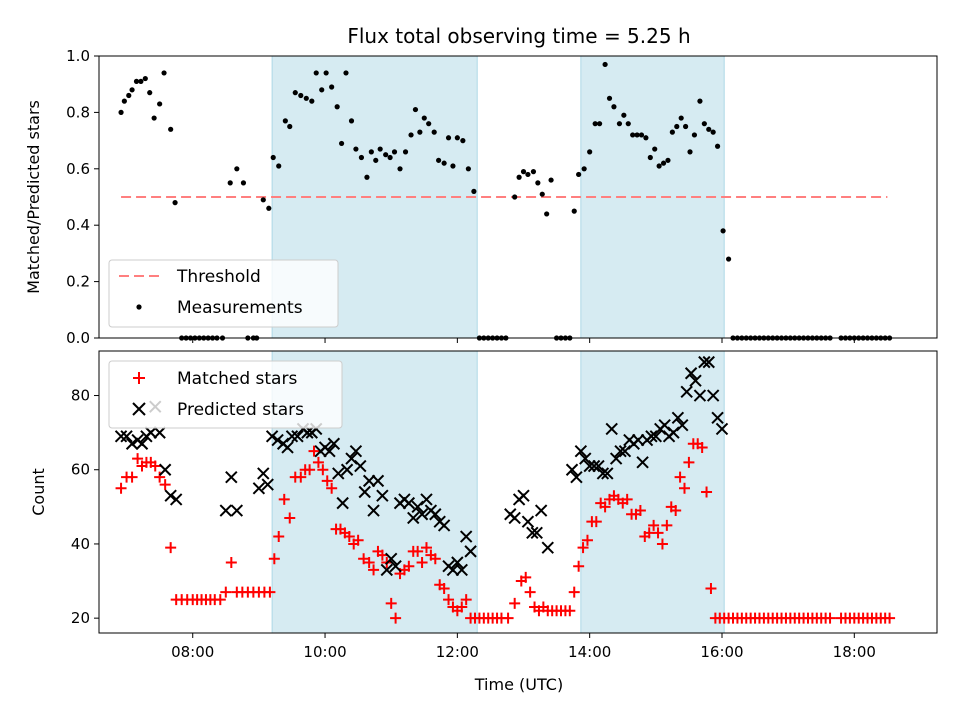  What do you see at coordinates (78, 112) in the screenshot?
I see `y-tick-label: 0.8` at bounding box center [78, 112].